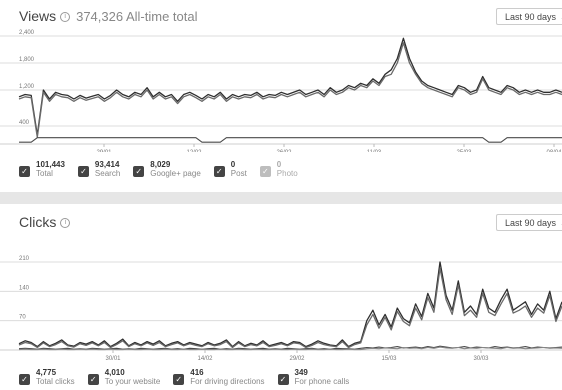 This screenshot has height=390, width=562. Describe the element at coordinates (137, 16) in the screenshot. I see `views-total: 374,326 All-time total` at that location.